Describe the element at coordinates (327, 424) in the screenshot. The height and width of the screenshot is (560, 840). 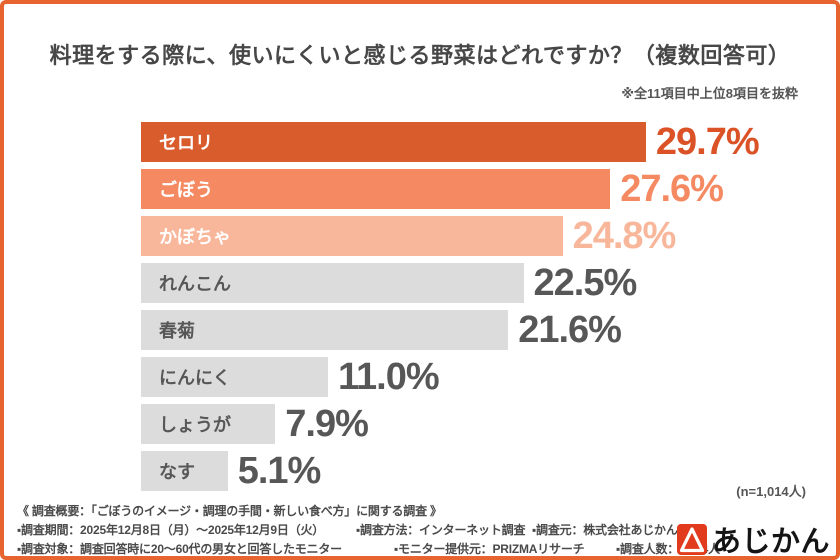
I see `bar-value-label: 7.9%` at that location.